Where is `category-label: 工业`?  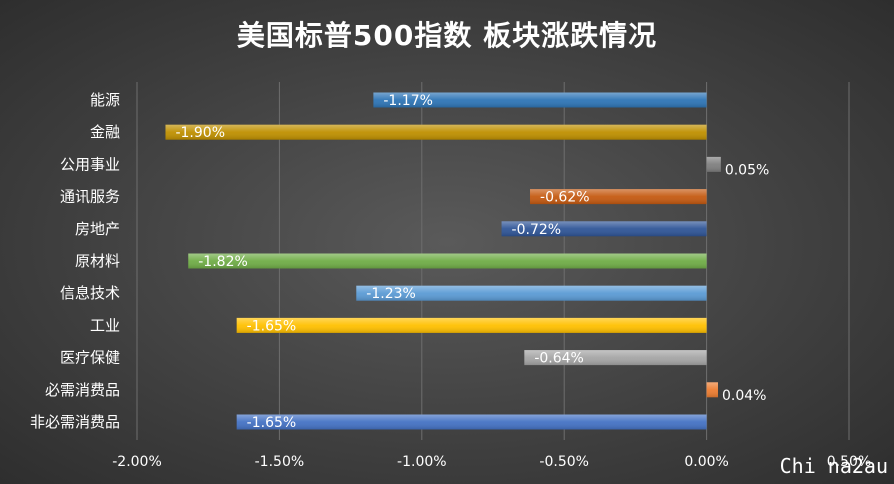 category-label: 工业 is located at coordinates (105, 325).